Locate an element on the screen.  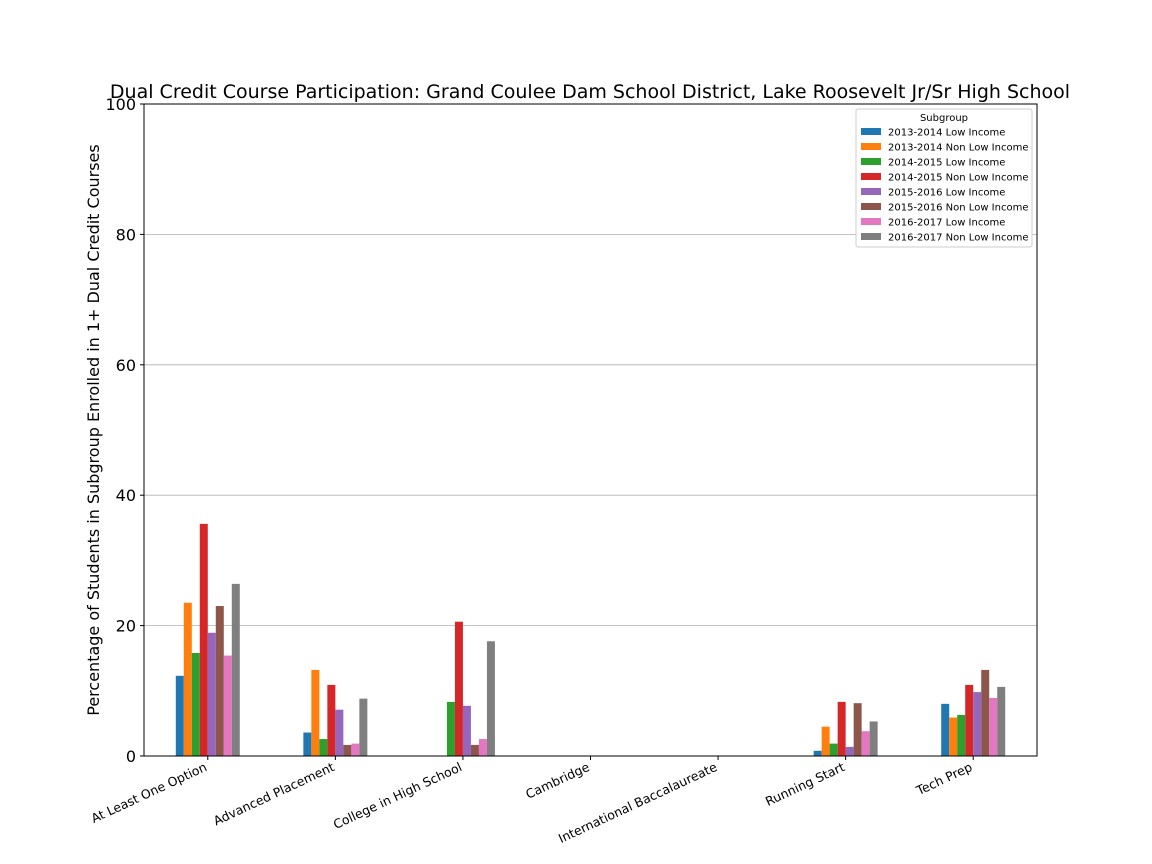
y-tick-label: 20 is located at coordinates (126, 626).